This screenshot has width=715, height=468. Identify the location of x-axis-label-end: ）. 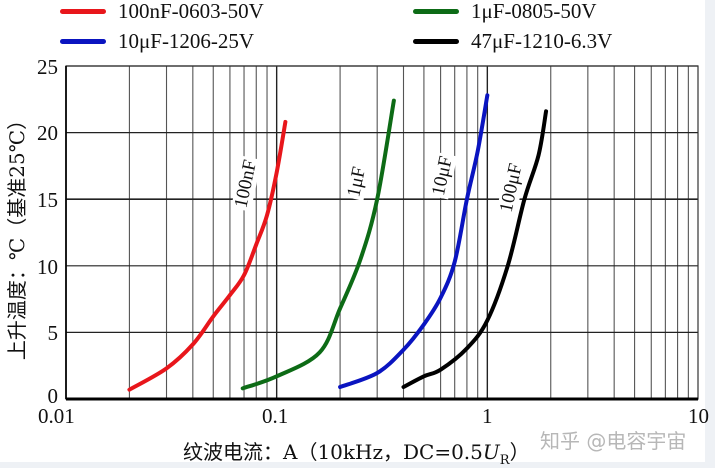
(519, 452).